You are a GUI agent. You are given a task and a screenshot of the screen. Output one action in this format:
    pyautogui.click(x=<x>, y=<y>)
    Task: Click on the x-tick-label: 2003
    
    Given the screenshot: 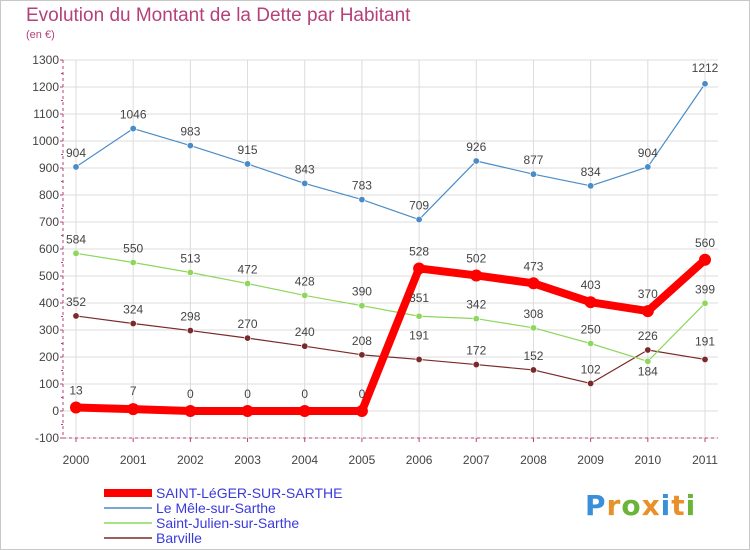 What is the action you would take?
    pyautogui.click(x=247, y=460)
    